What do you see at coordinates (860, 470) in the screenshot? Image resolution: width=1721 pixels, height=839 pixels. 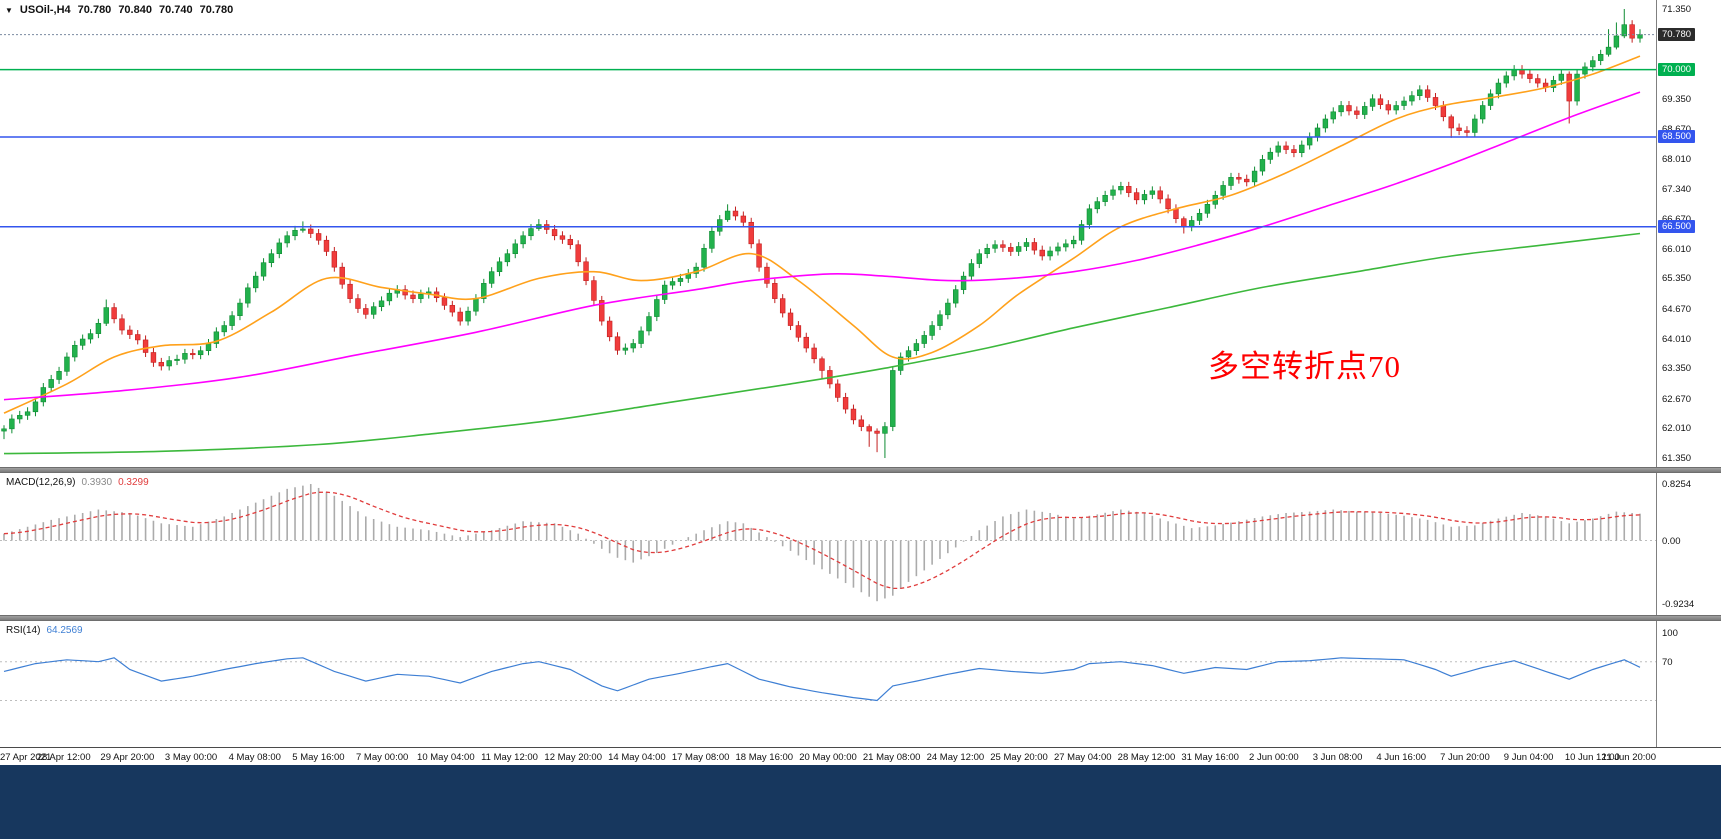 I see `panel-splitter-macd` at bounding box center [860, 470].